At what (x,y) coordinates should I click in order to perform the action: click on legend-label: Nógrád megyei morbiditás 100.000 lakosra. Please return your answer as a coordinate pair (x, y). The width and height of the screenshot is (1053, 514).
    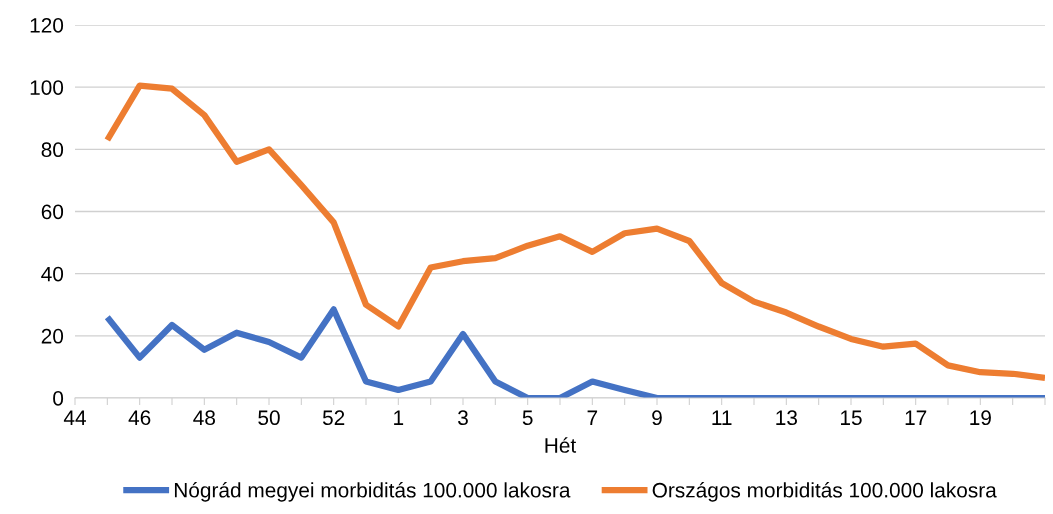
    Looking at the image, I should click on (372, 492).